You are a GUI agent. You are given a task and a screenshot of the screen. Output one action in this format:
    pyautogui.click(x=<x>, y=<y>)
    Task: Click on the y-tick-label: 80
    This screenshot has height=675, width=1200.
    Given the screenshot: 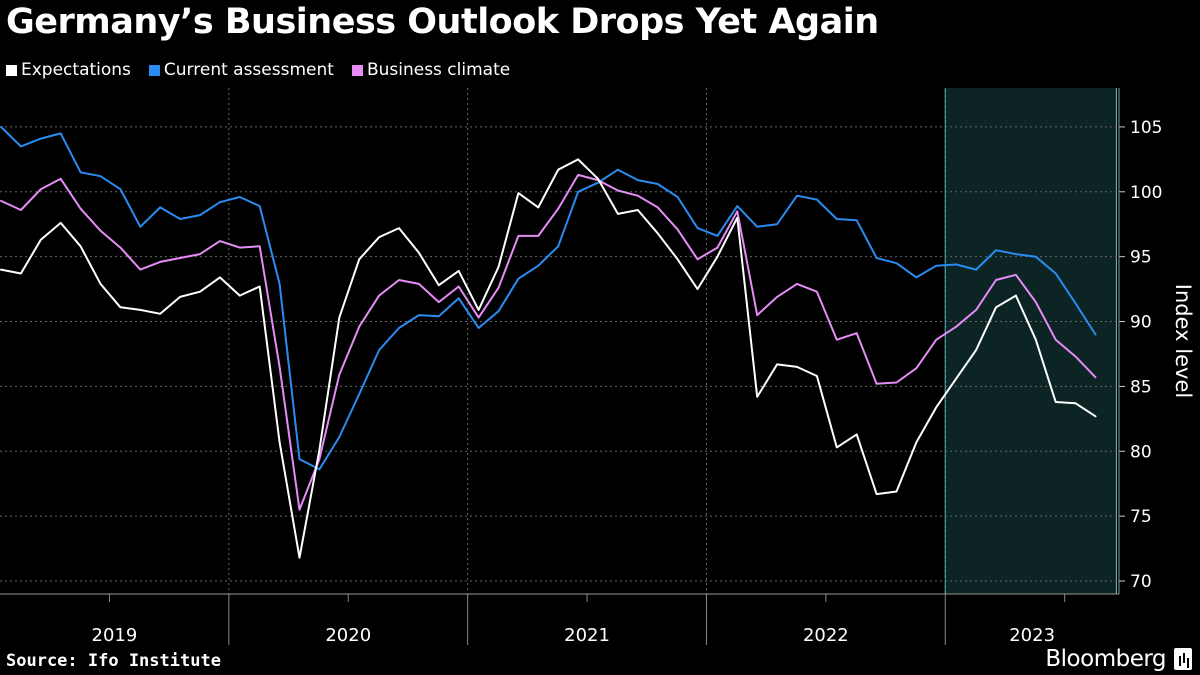 What is the action you would take?
    pyautogui.click(x=1141, y=452)
    